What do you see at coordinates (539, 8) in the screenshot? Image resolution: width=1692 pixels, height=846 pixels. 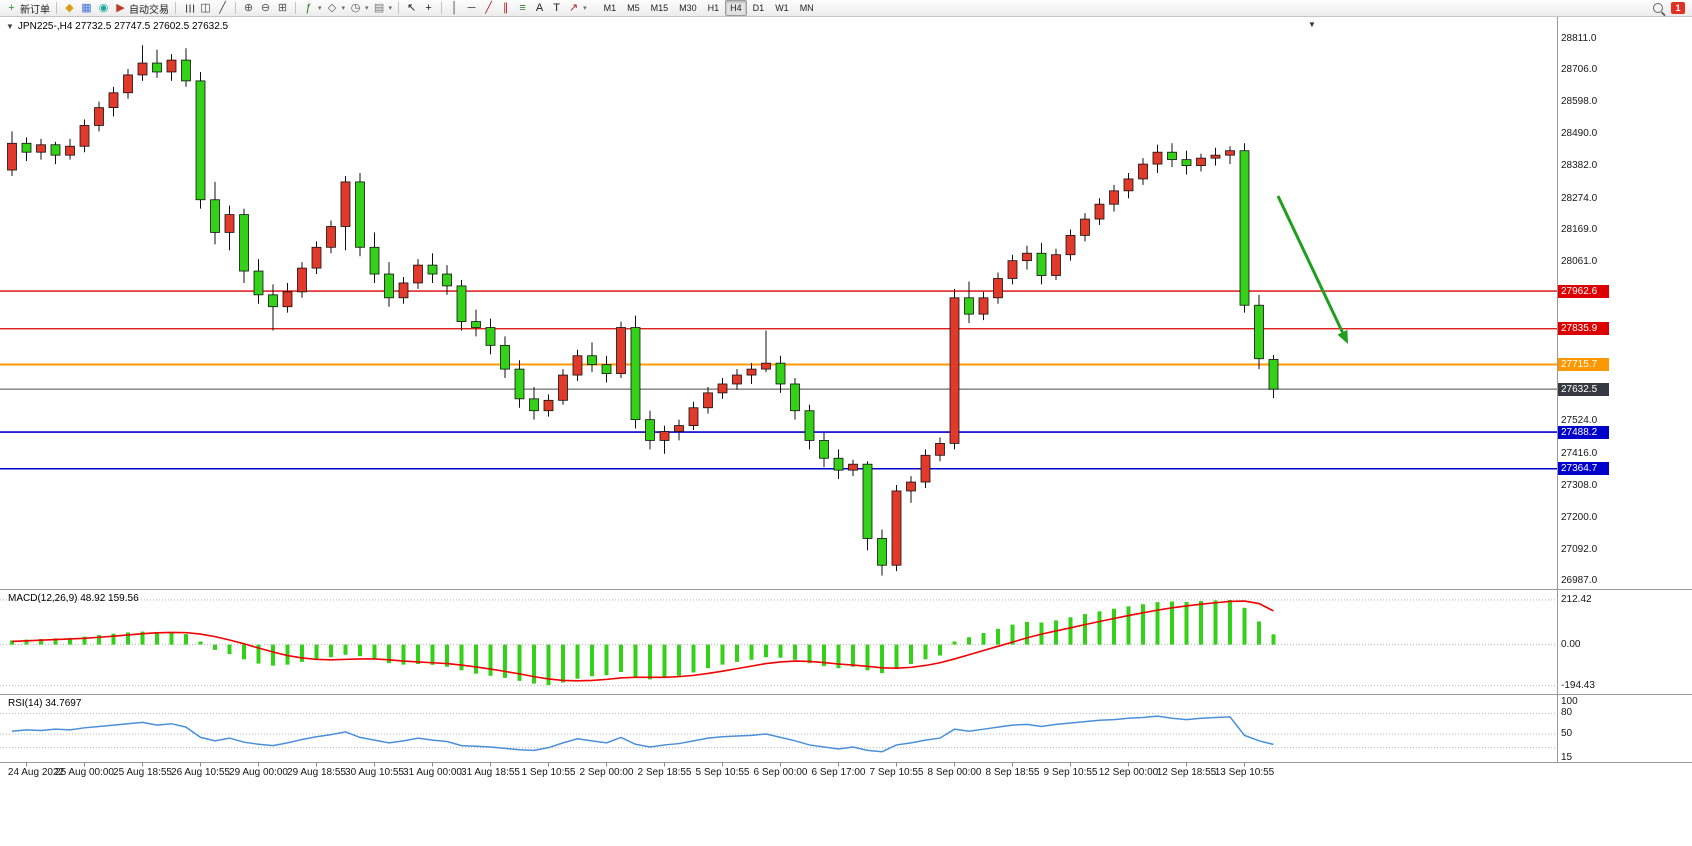 I see `text-button: A` at bounding box center [539, 8].